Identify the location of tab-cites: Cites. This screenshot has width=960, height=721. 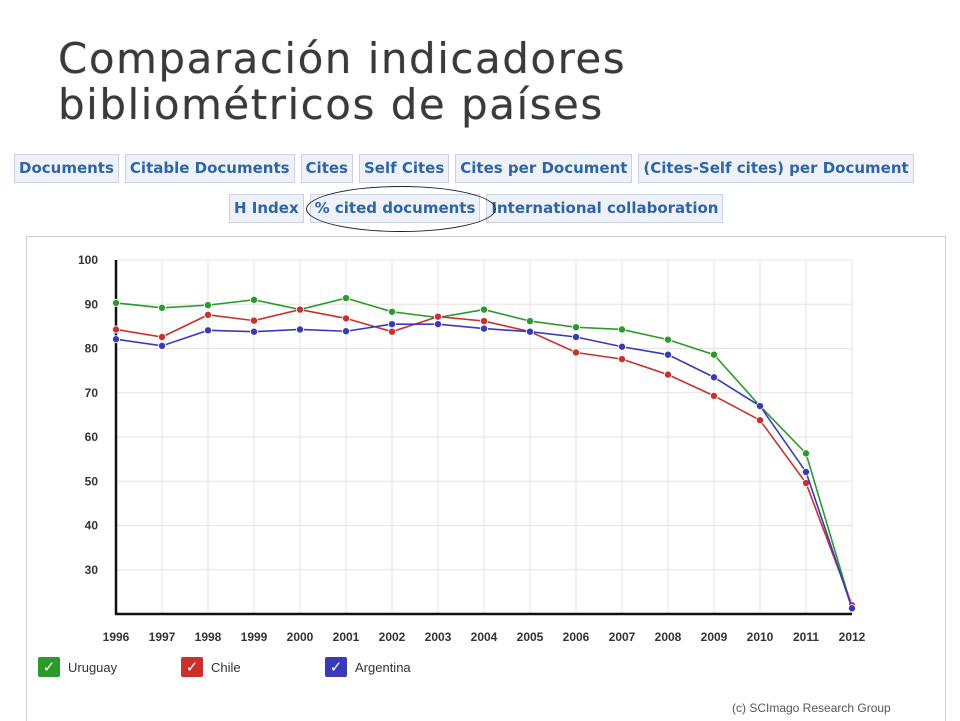
(326, 168).